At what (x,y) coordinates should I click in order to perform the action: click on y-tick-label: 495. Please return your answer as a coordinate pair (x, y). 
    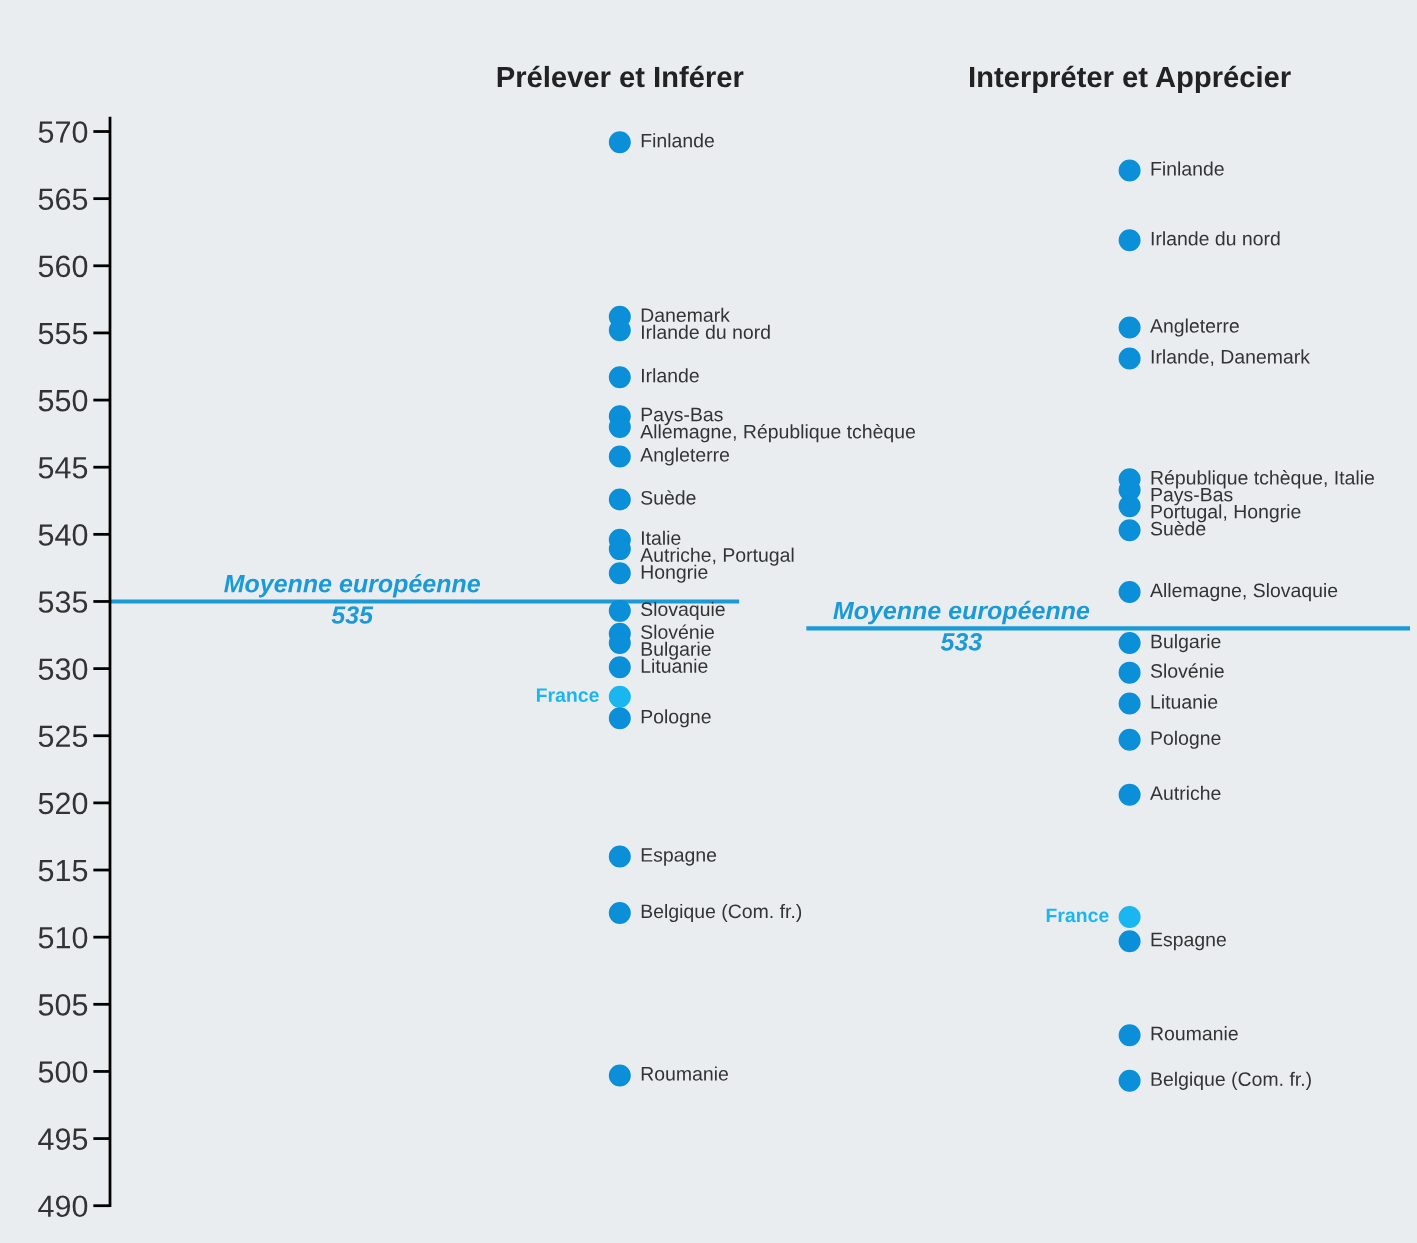
    Looking at the image, I should click on (63, 1139).